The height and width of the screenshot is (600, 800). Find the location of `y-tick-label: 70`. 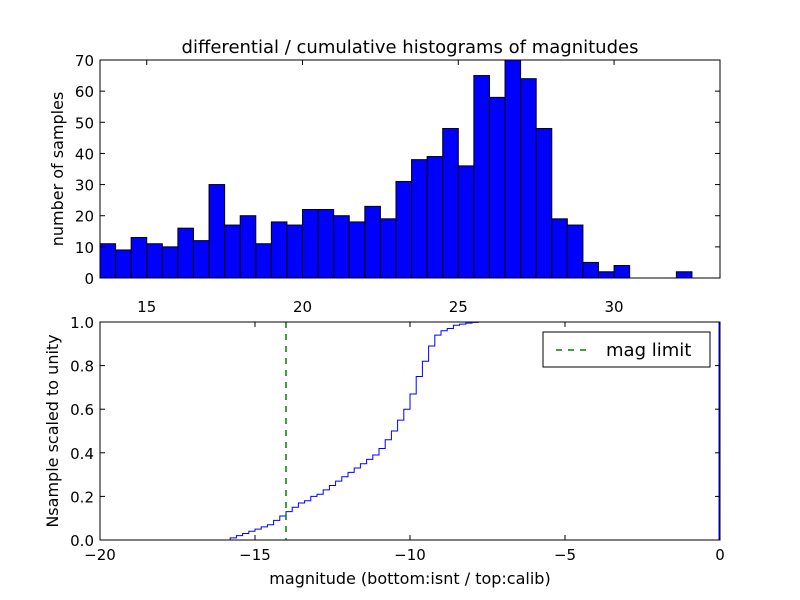

y-tick-label: 70 is located at coordinates (84, 61).